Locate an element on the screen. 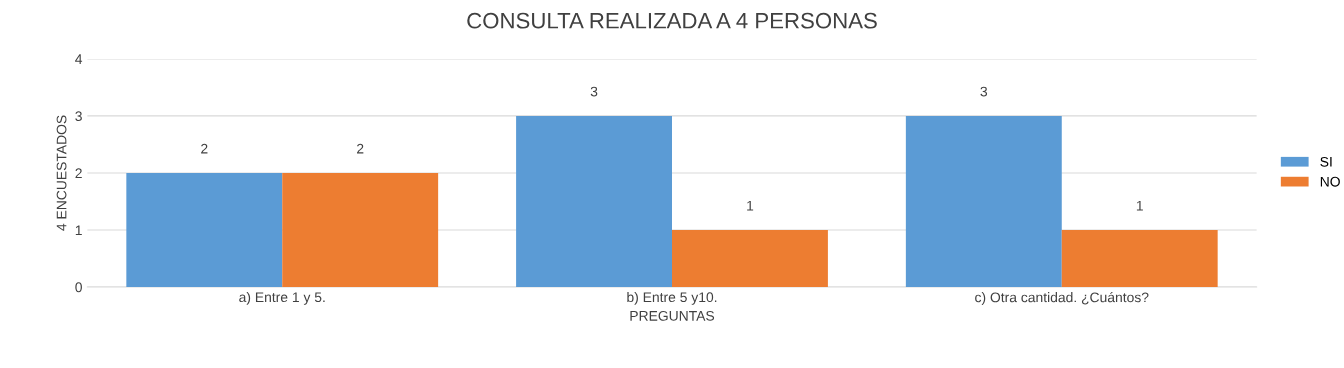  x-tick-label: b) Entre 5 y10. is located at coordinates (672, 298).